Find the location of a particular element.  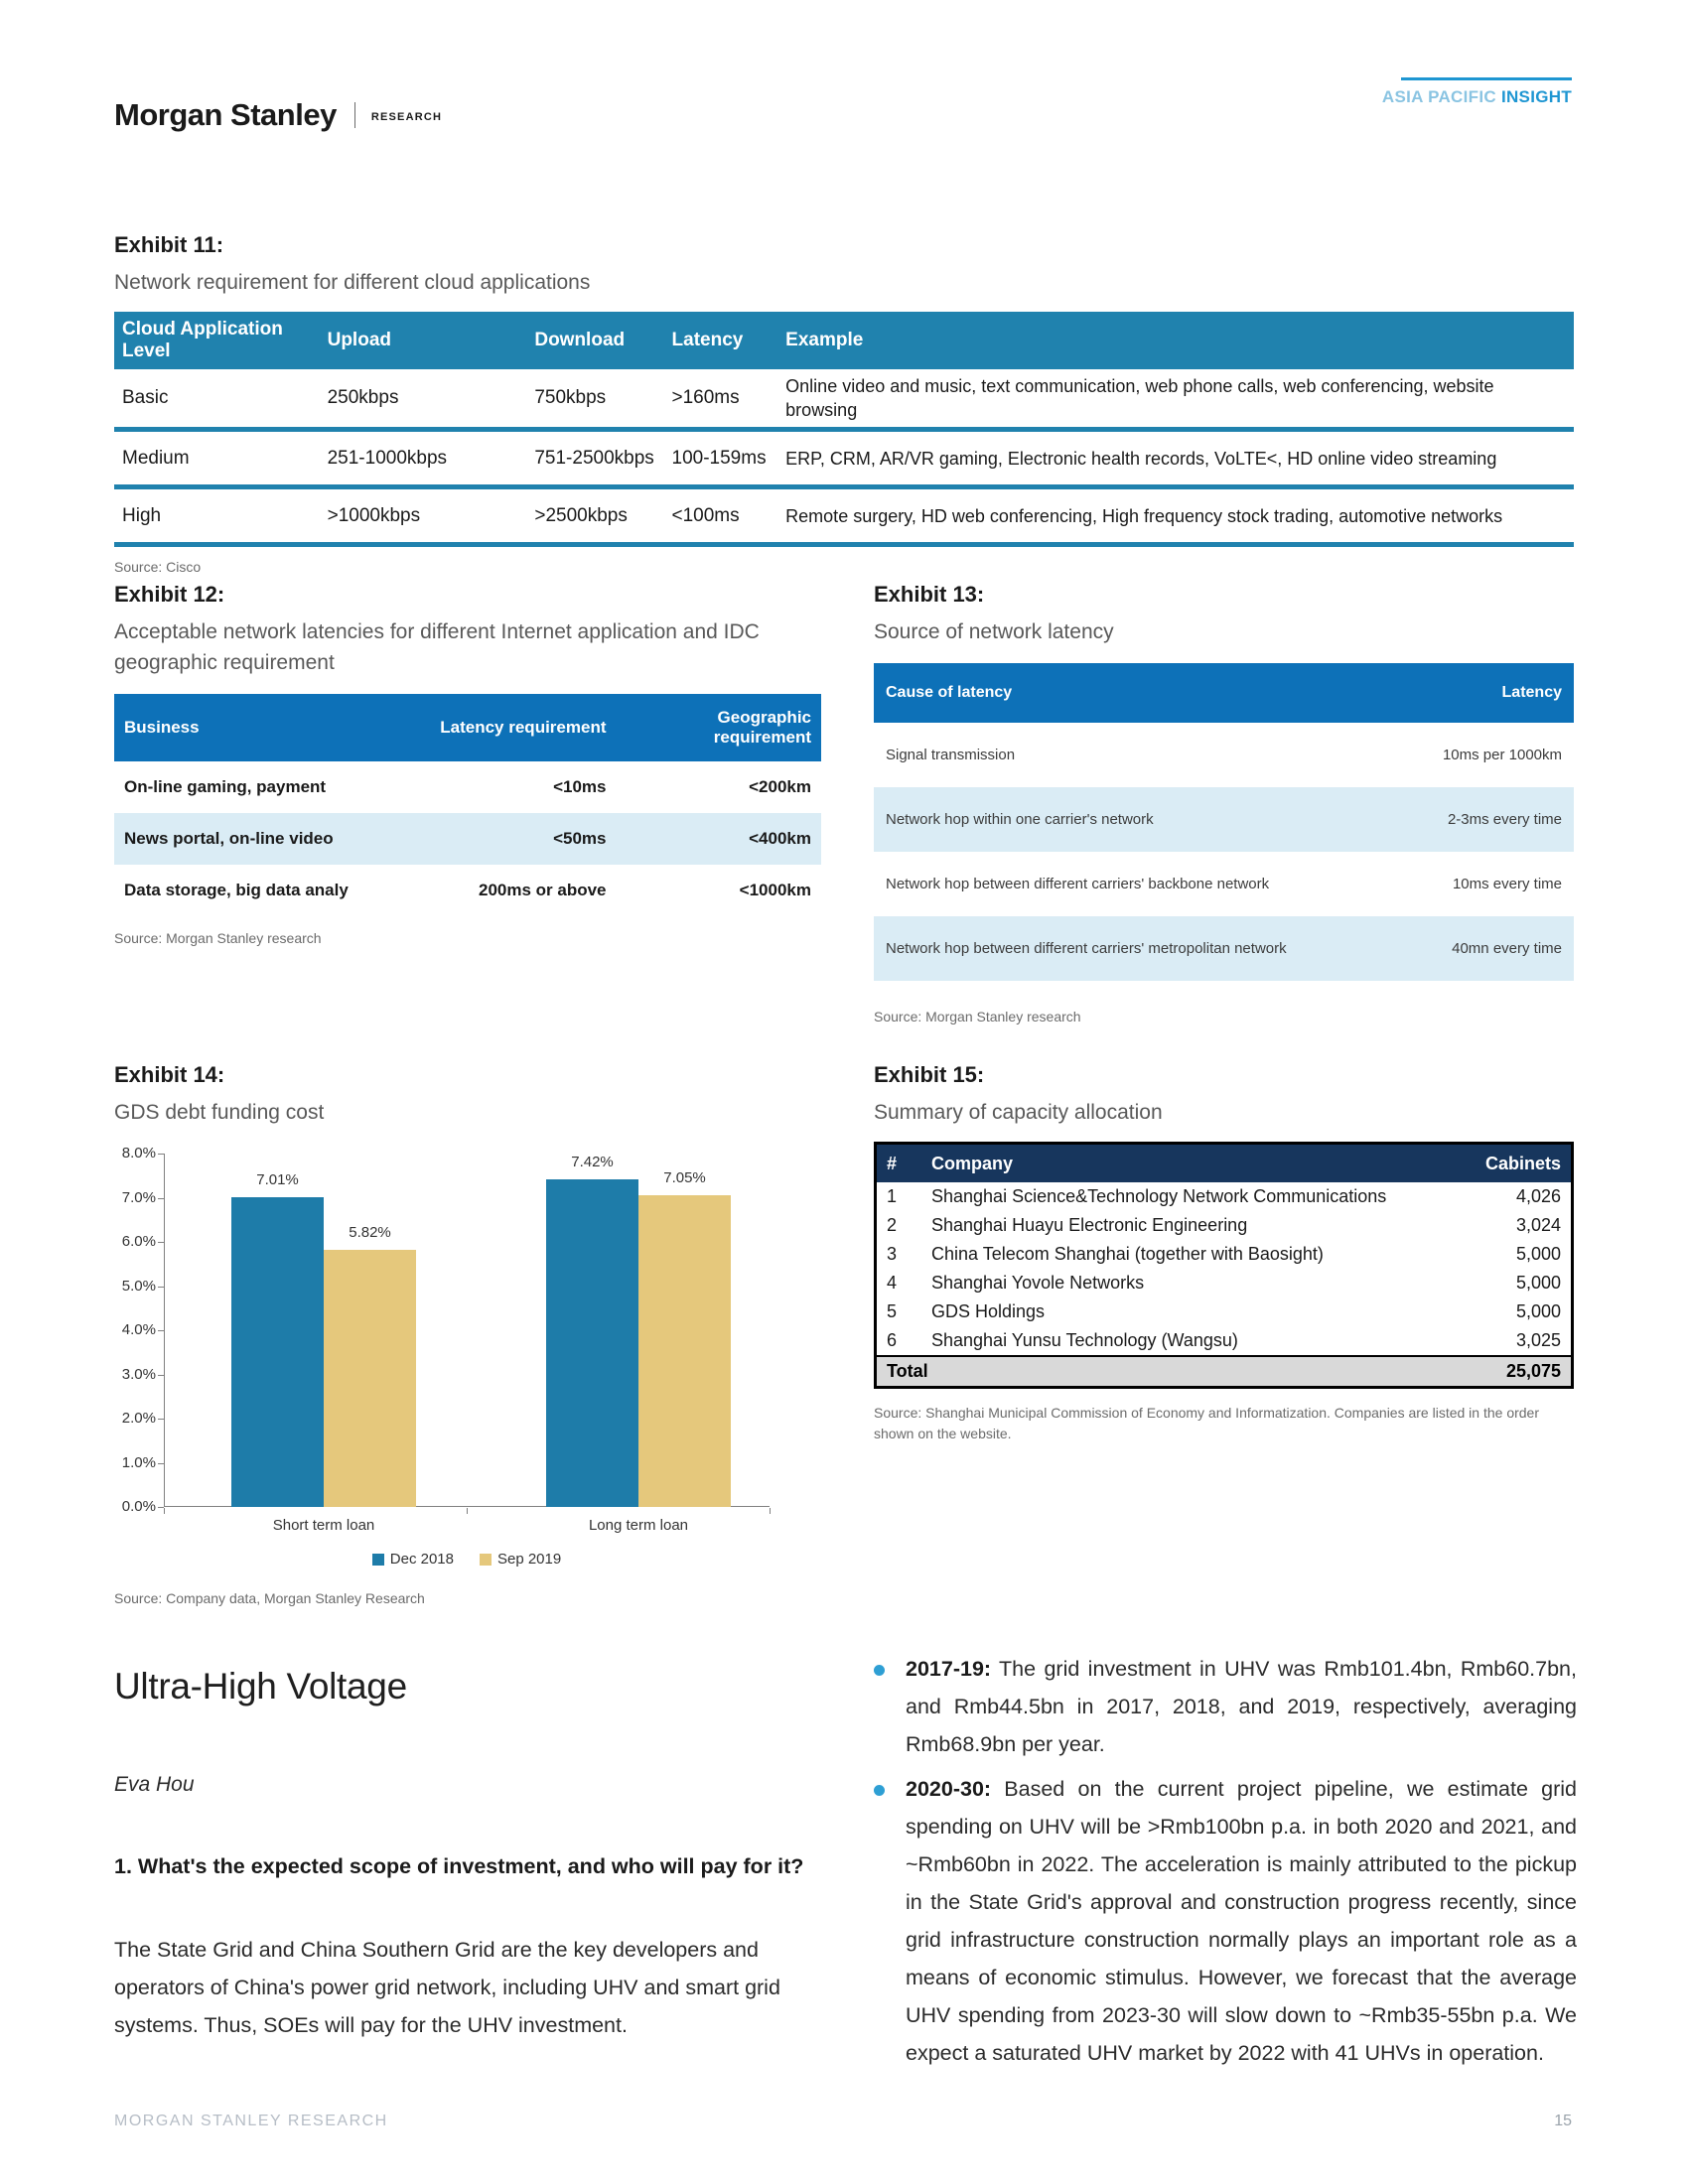

total-row: Total 25,075 is located at coordinates (1224, 1370).